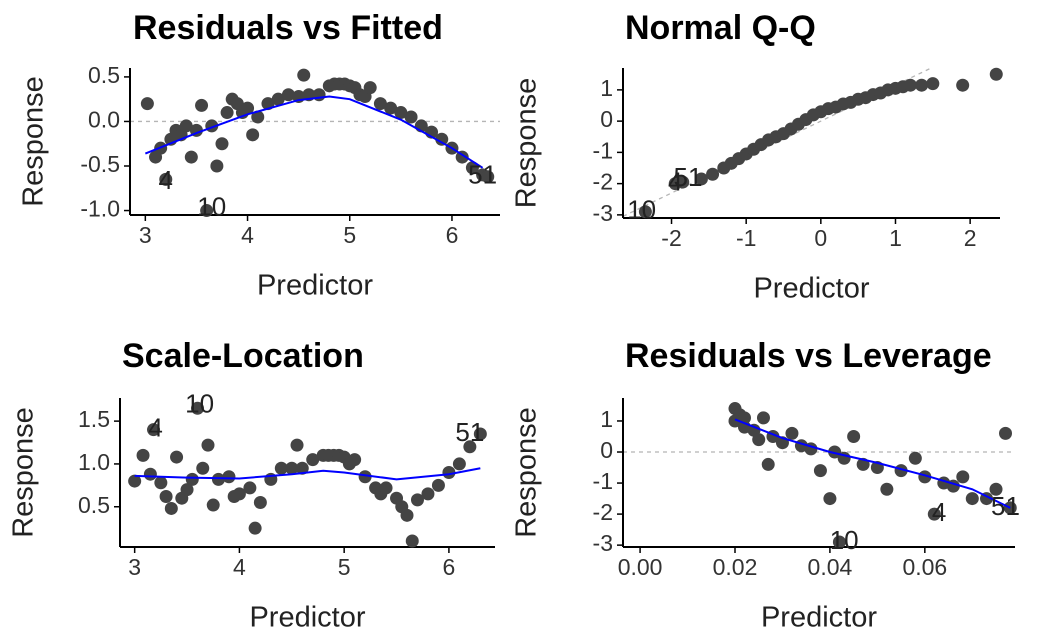  I want to click on y-tick-label: 1, so click(606, 419).